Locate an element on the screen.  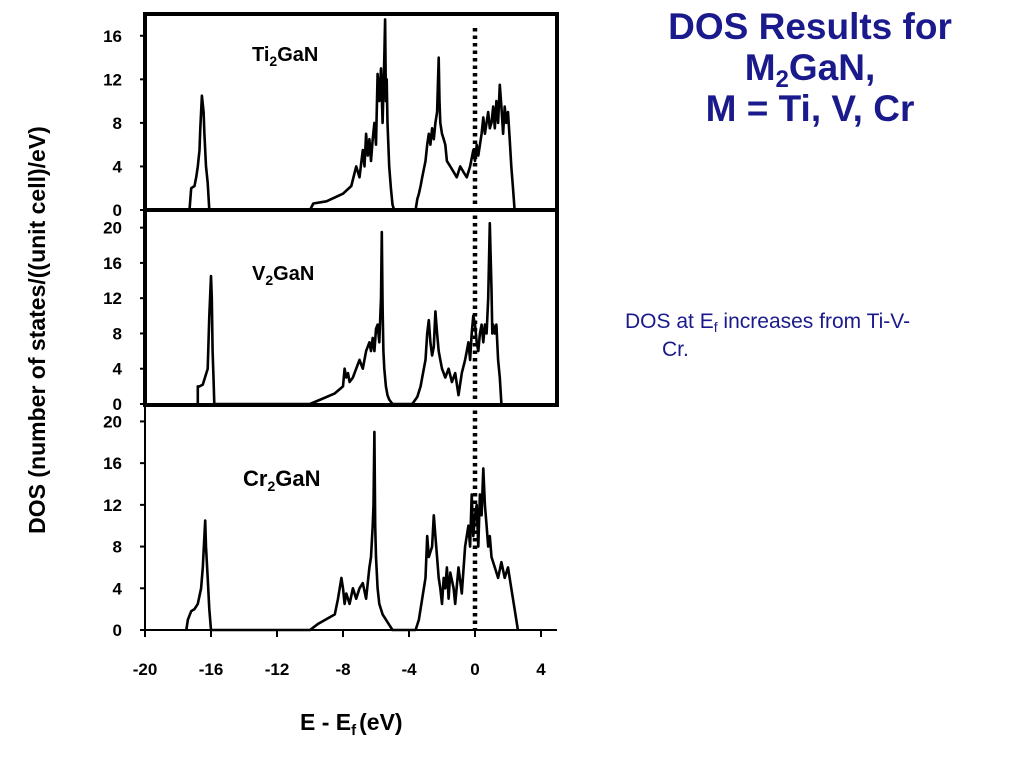
panel-label: Cr2GaN is located at coordinates (282, 480).